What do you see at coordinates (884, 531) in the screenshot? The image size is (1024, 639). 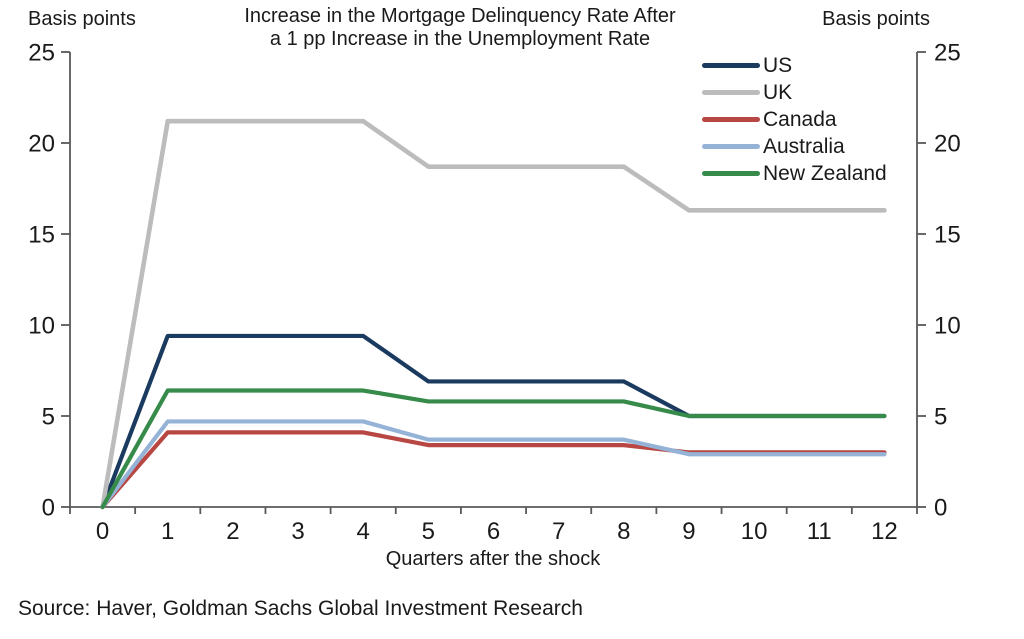 I see `x-tick-label: 12` at bounding box center [884, 531].